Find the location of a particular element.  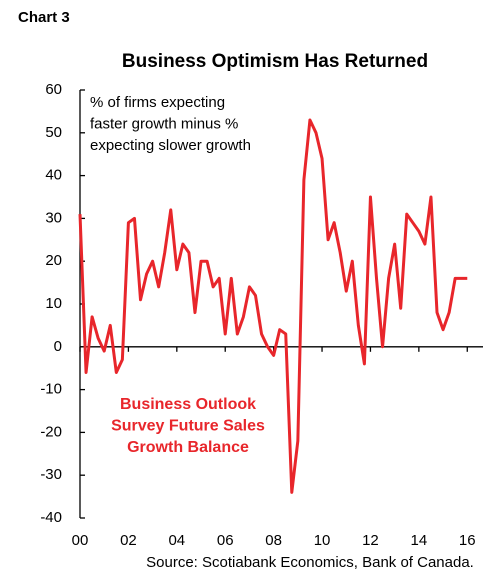

y-tick-label: 20 is located at coordinates (53, 260).